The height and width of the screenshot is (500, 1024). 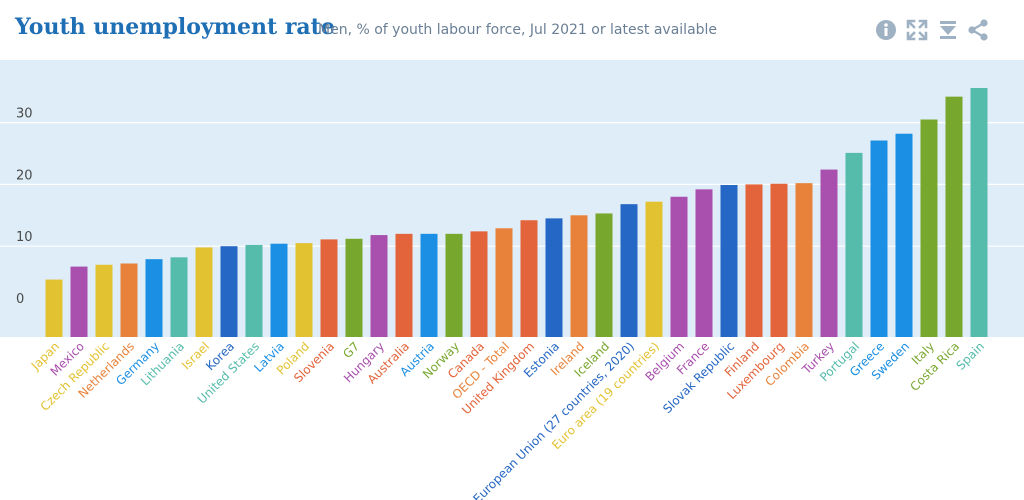 What do you see at coordinates (704, 263) in the screenshot?
I see `bar-france` at bounding box center [704, 263].